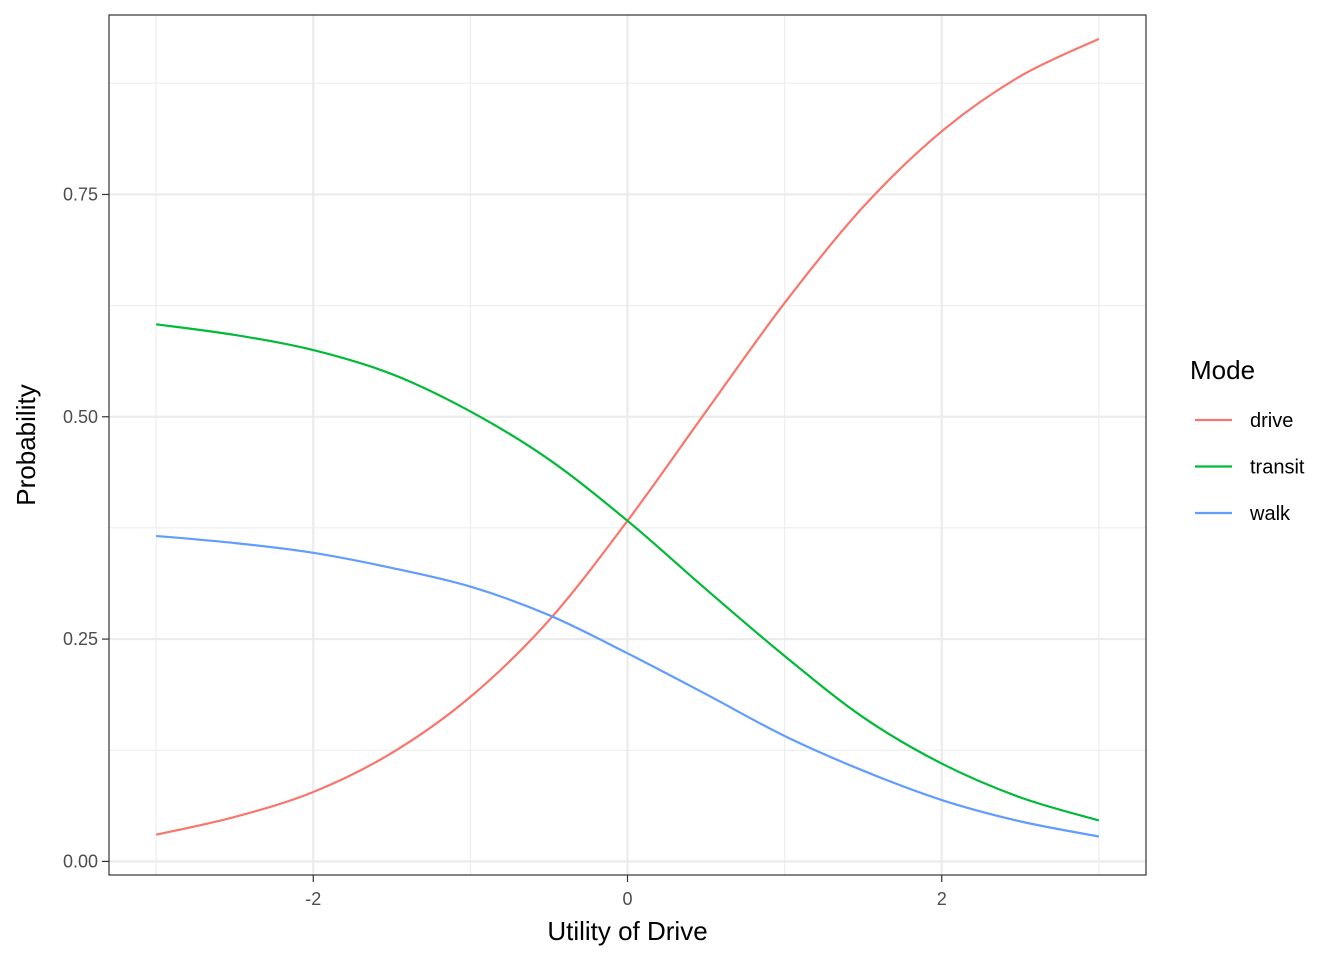 The width and height of the screenshot is (1344, 960). I want to click on y-tick-label: 0.50, so click(80, 417).